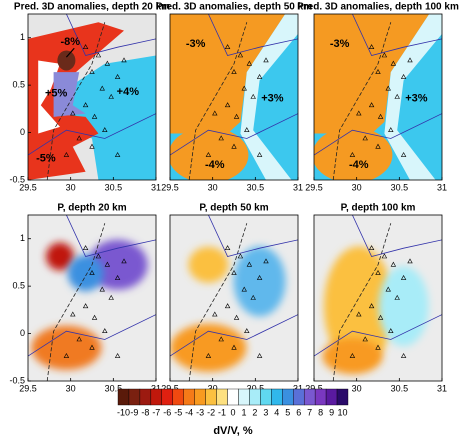  I want to click on y-tick-label: -0.5, so click(17, 179).